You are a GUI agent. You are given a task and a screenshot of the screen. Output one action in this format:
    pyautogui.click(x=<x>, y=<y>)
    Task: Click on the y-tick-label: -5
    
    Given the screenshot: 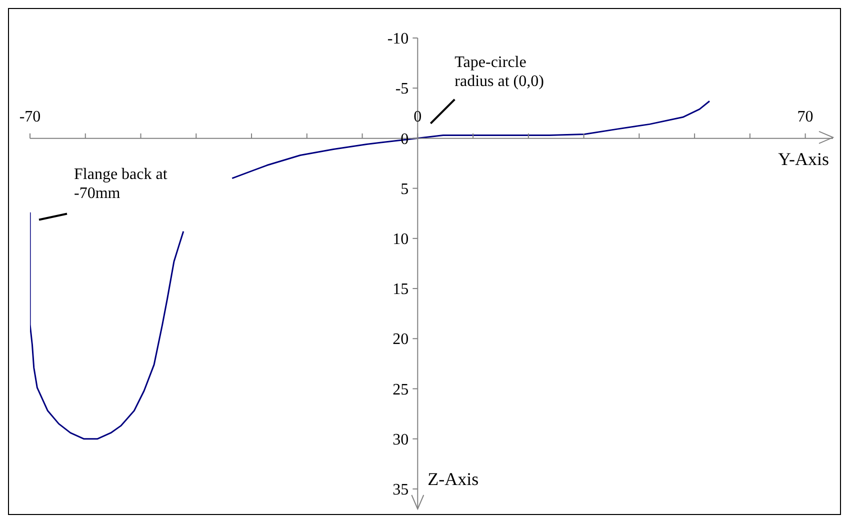 What is the action you would take?
    pyautogui.click(x=402, y=89)
    